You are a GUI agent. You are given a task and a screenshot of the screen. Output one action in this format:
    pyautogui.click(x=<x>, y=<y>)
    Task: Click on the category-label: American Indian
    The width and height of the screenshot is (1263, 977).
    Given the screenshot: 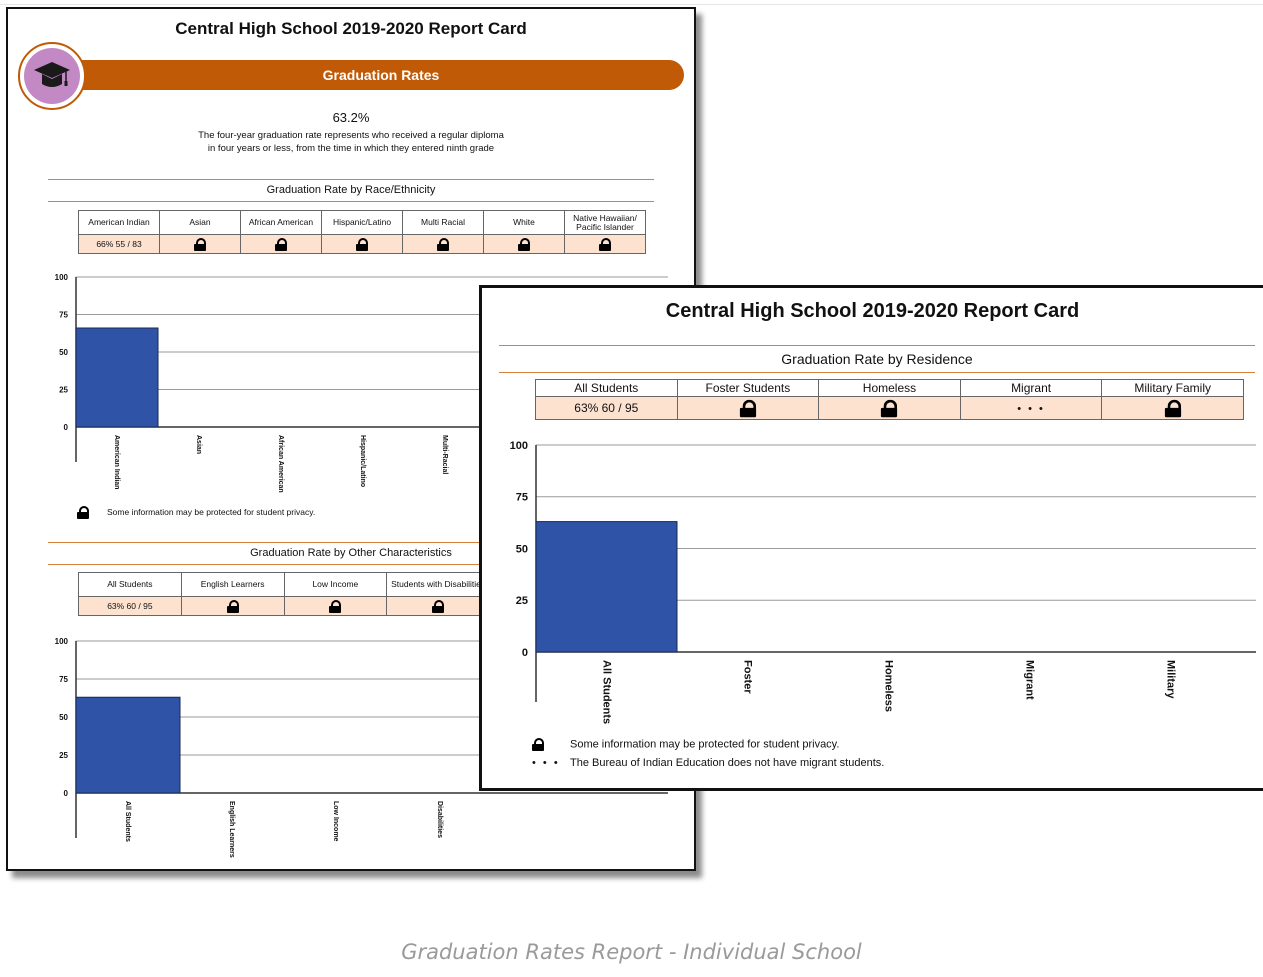 What is the action you would take?
    pyautogui.click(x=116, y=462)
    